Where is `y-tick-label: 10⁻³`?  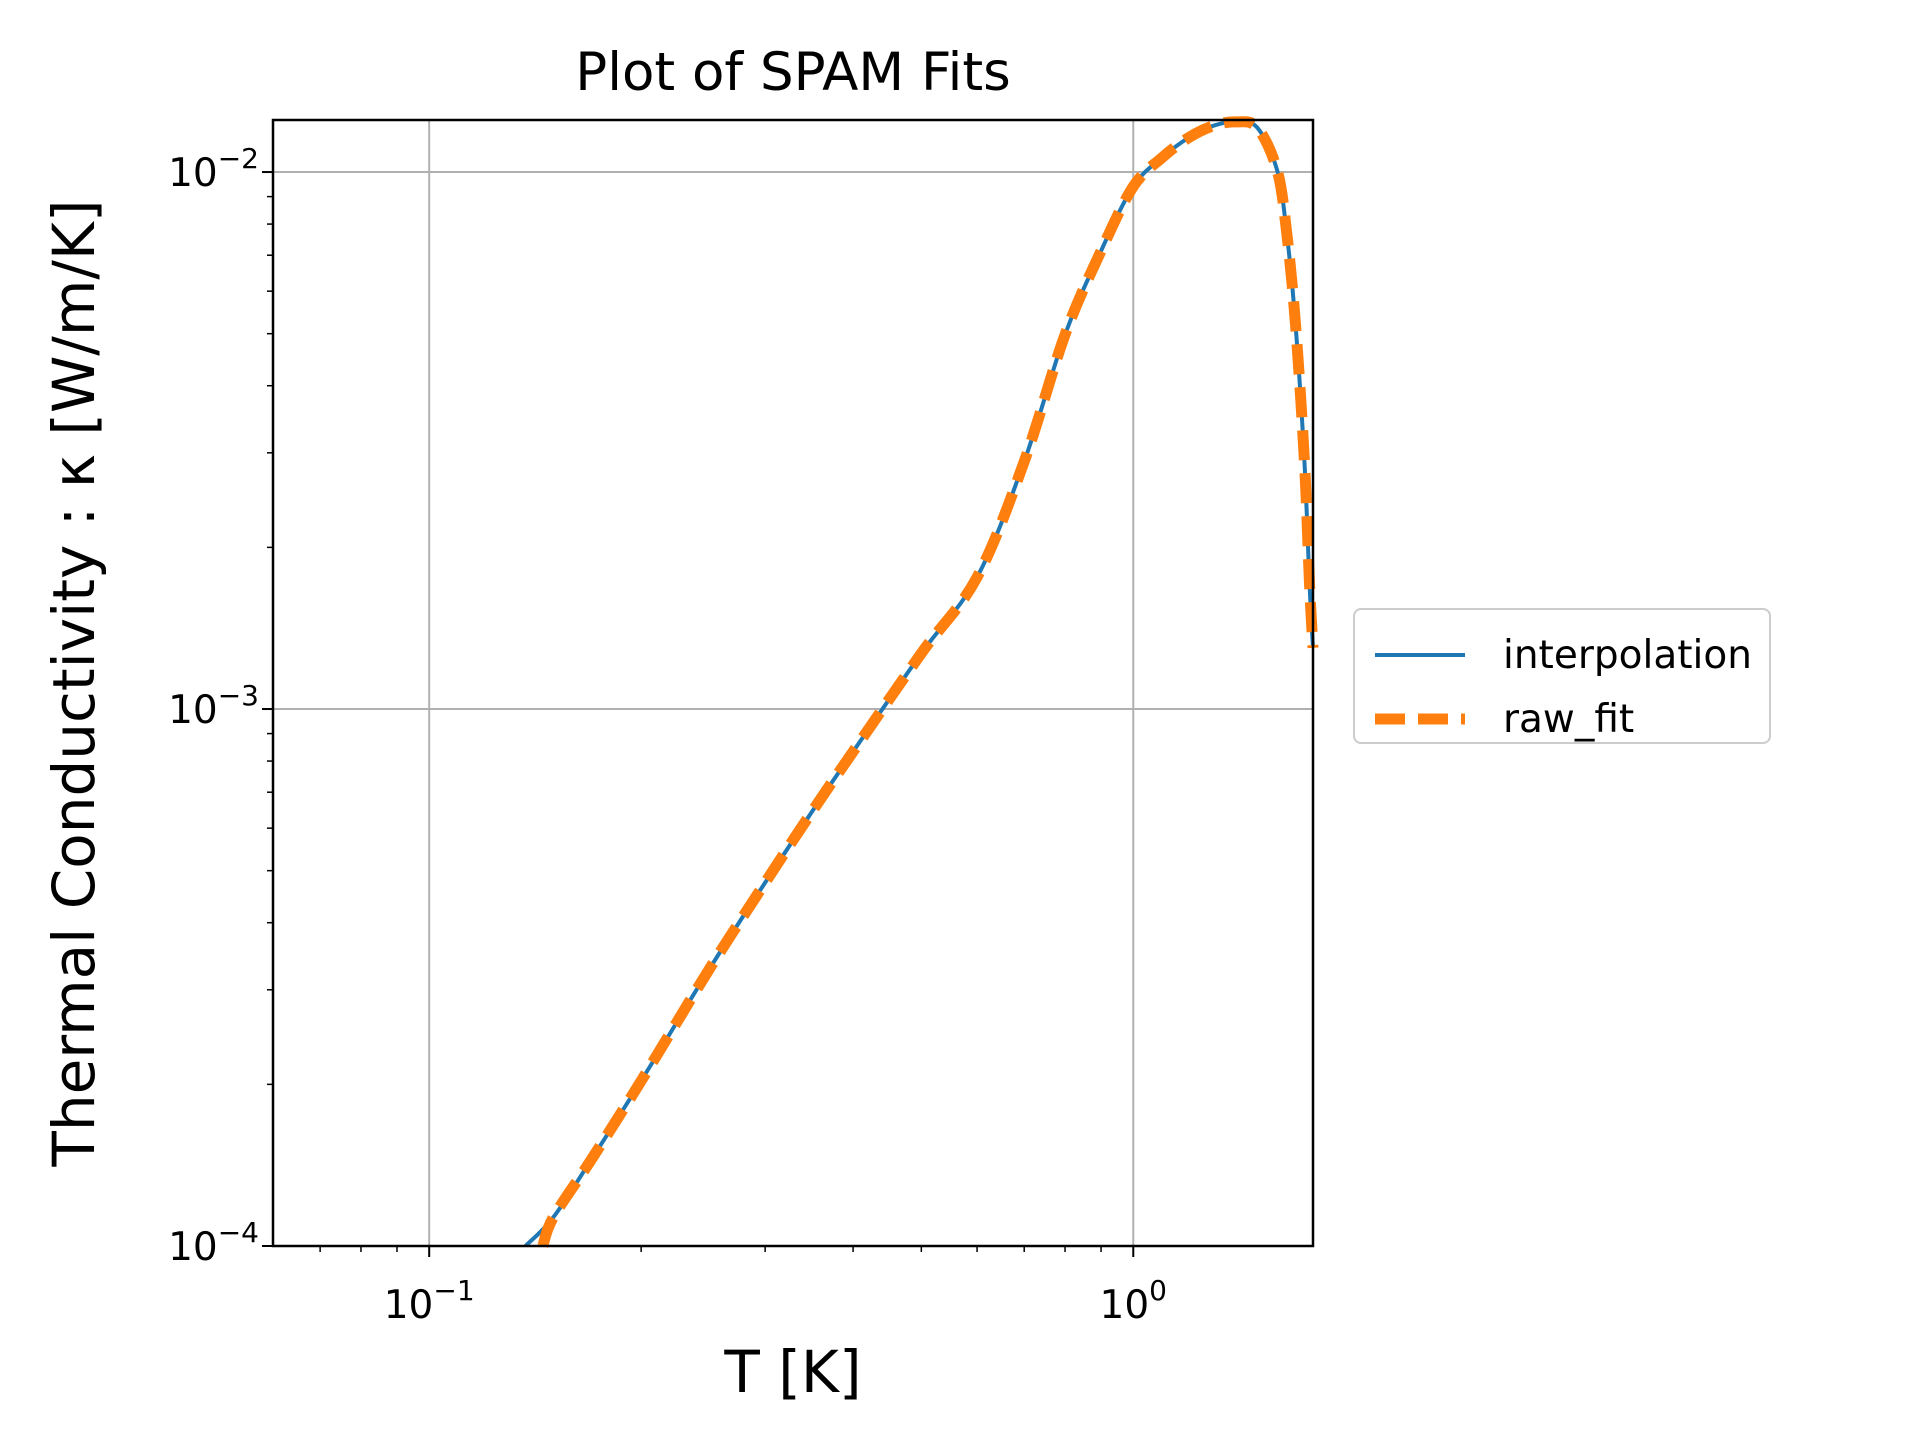
y-tick-label: 10⁻³ is located at coordinates (213, 706).